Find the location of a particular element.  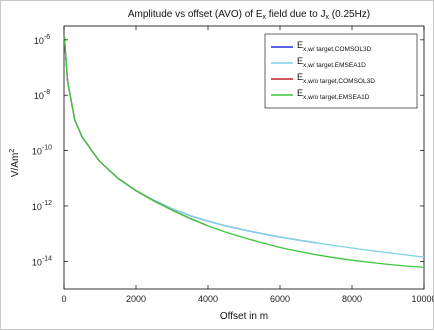

y-tick-label: 10⁻⁶ is located at coordinates (42, 40).